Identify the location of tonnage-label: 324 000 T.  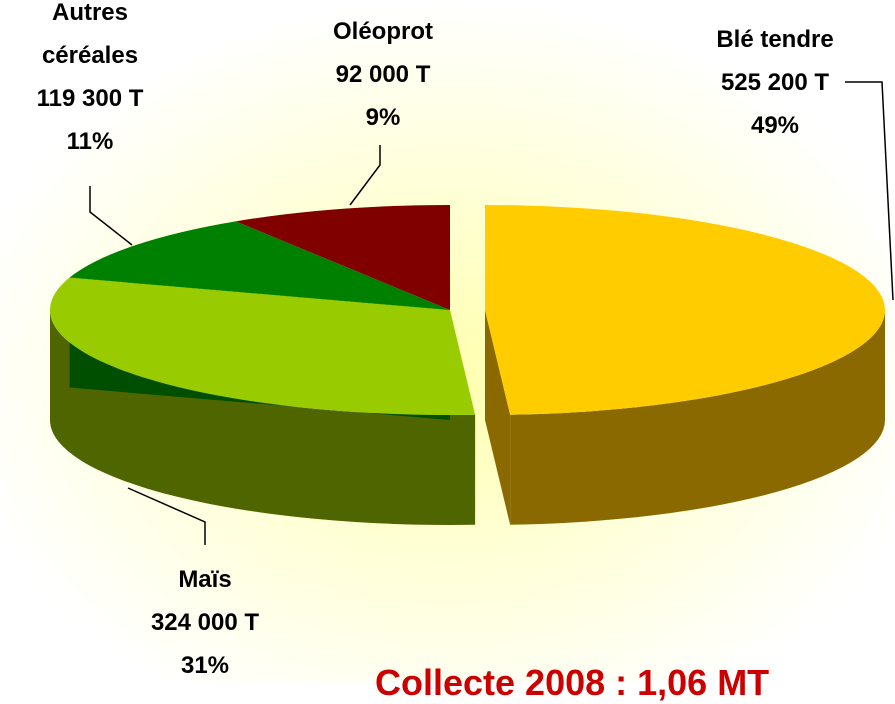
(205, 622).